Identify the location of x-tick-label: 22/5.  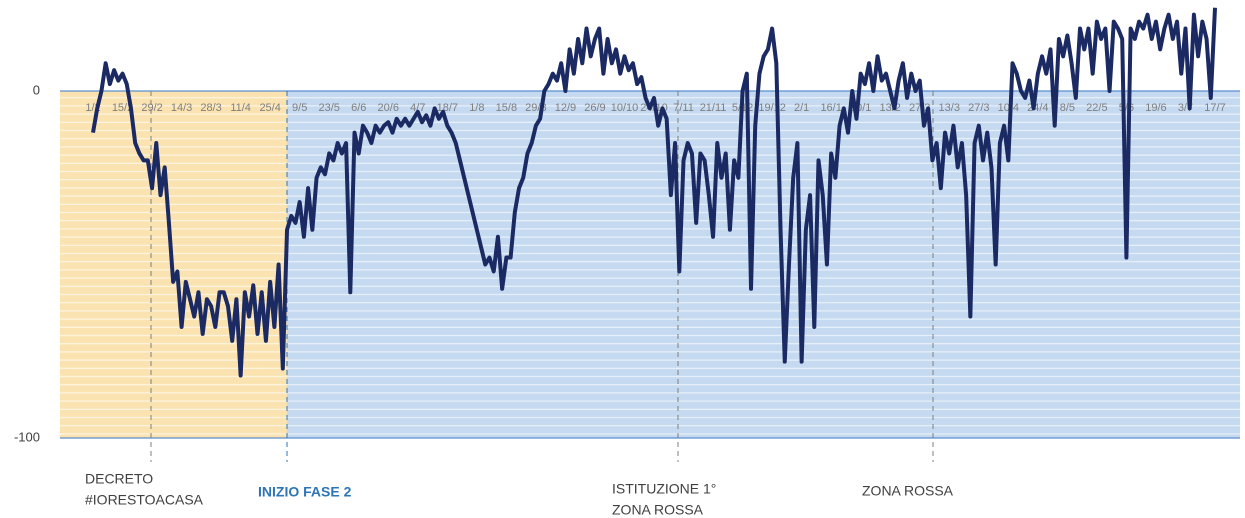
(1096, 108).